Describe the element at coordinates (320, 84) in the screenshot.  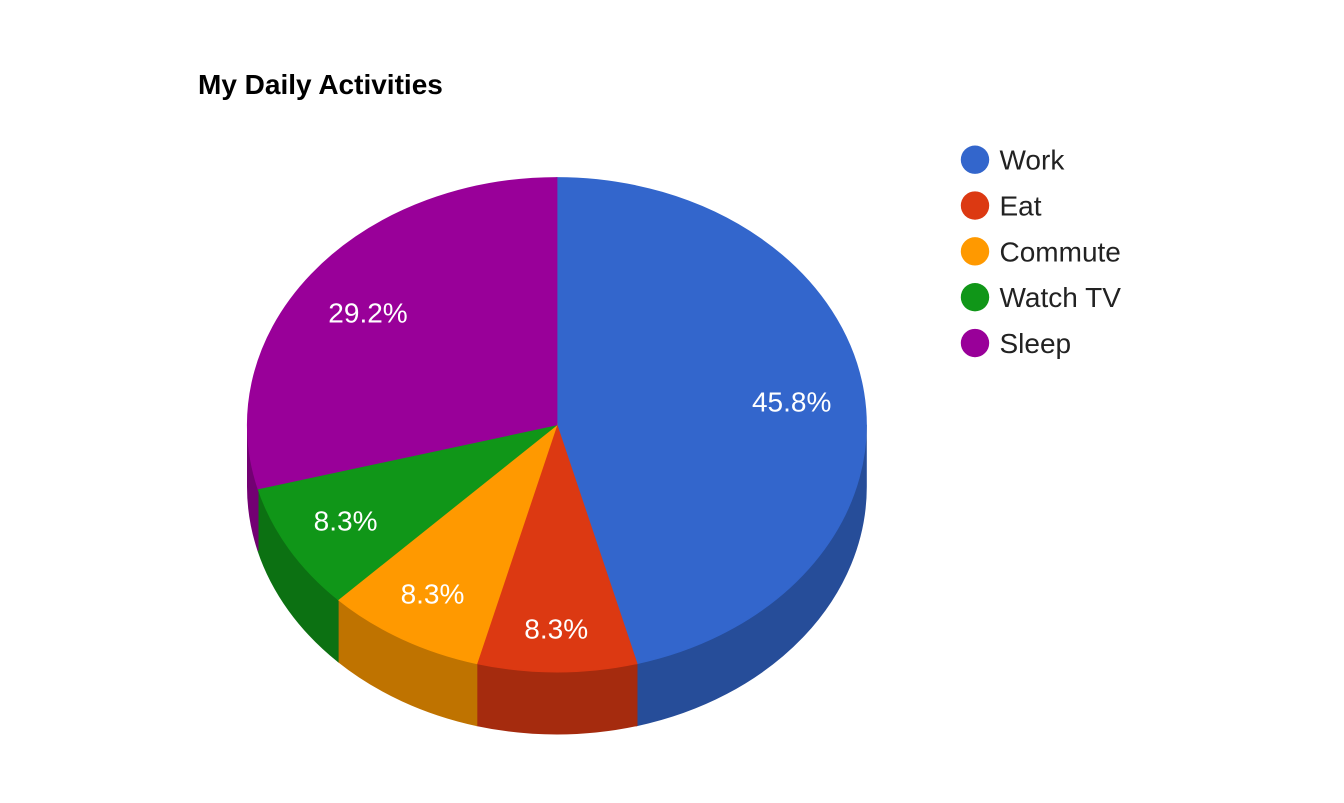
I see `svg-text: My Daily Activities` at that location.